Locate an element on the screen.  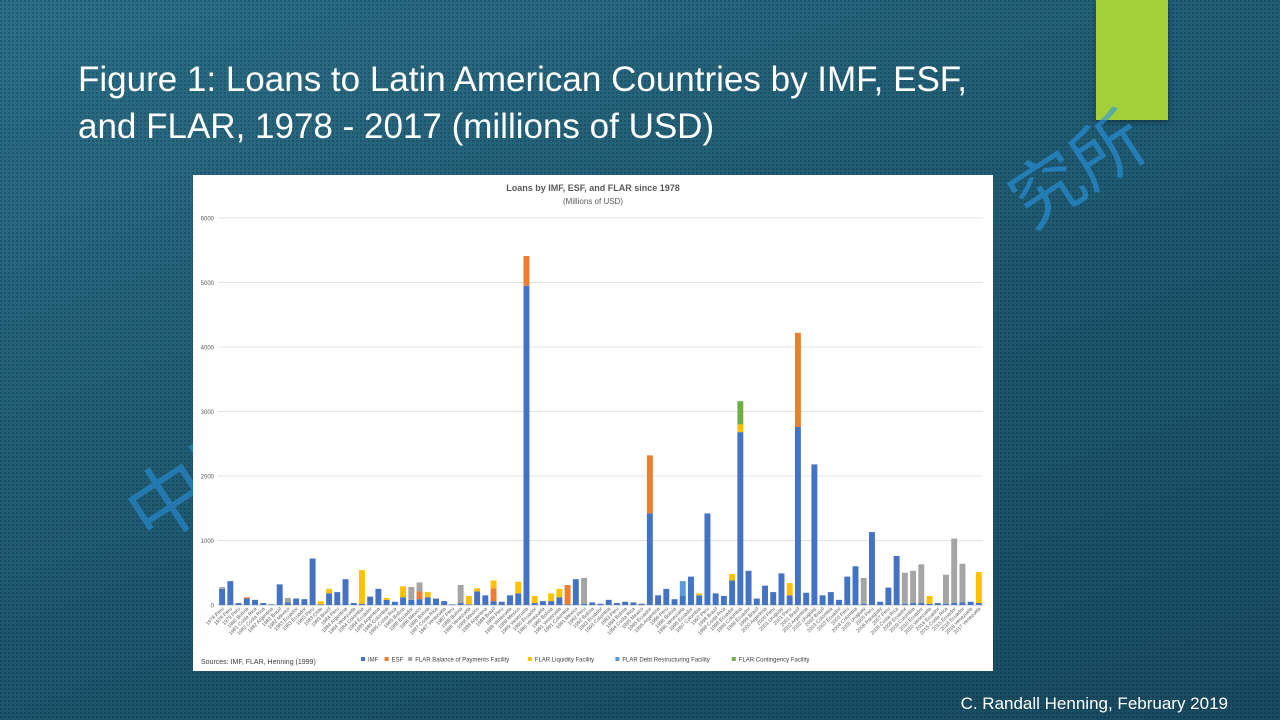
y-tick-label: 5000 is located at coordinates (208, 284).